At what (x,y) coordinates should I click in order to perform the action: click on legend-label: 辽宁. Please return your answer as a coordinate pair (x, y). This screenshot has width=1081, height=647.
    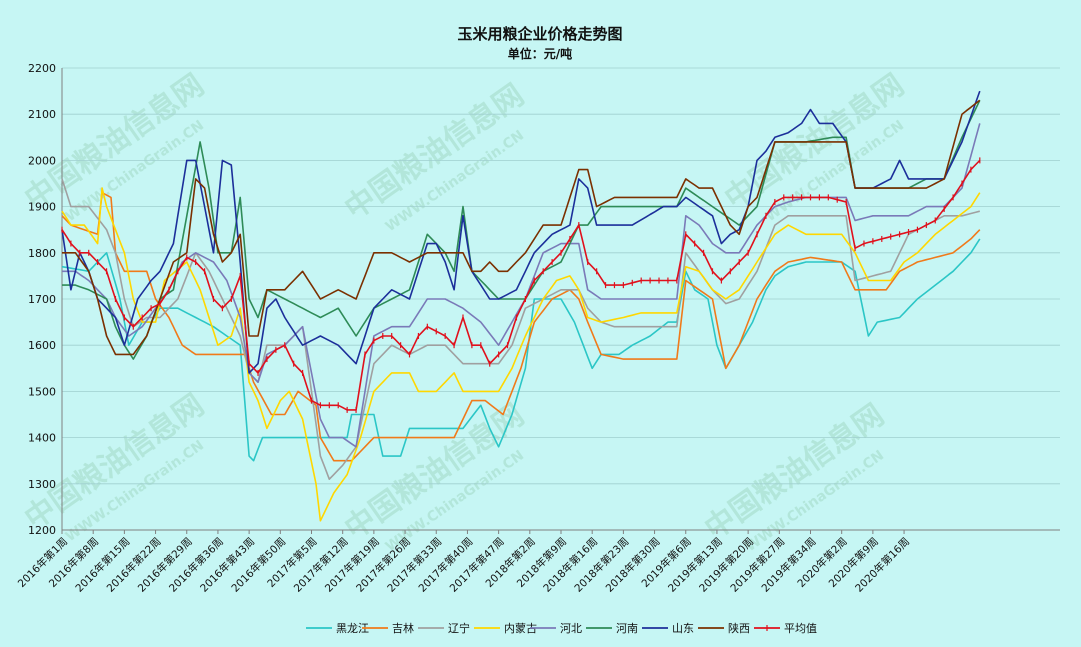
    Looking at the image, I should click on (459, 628).